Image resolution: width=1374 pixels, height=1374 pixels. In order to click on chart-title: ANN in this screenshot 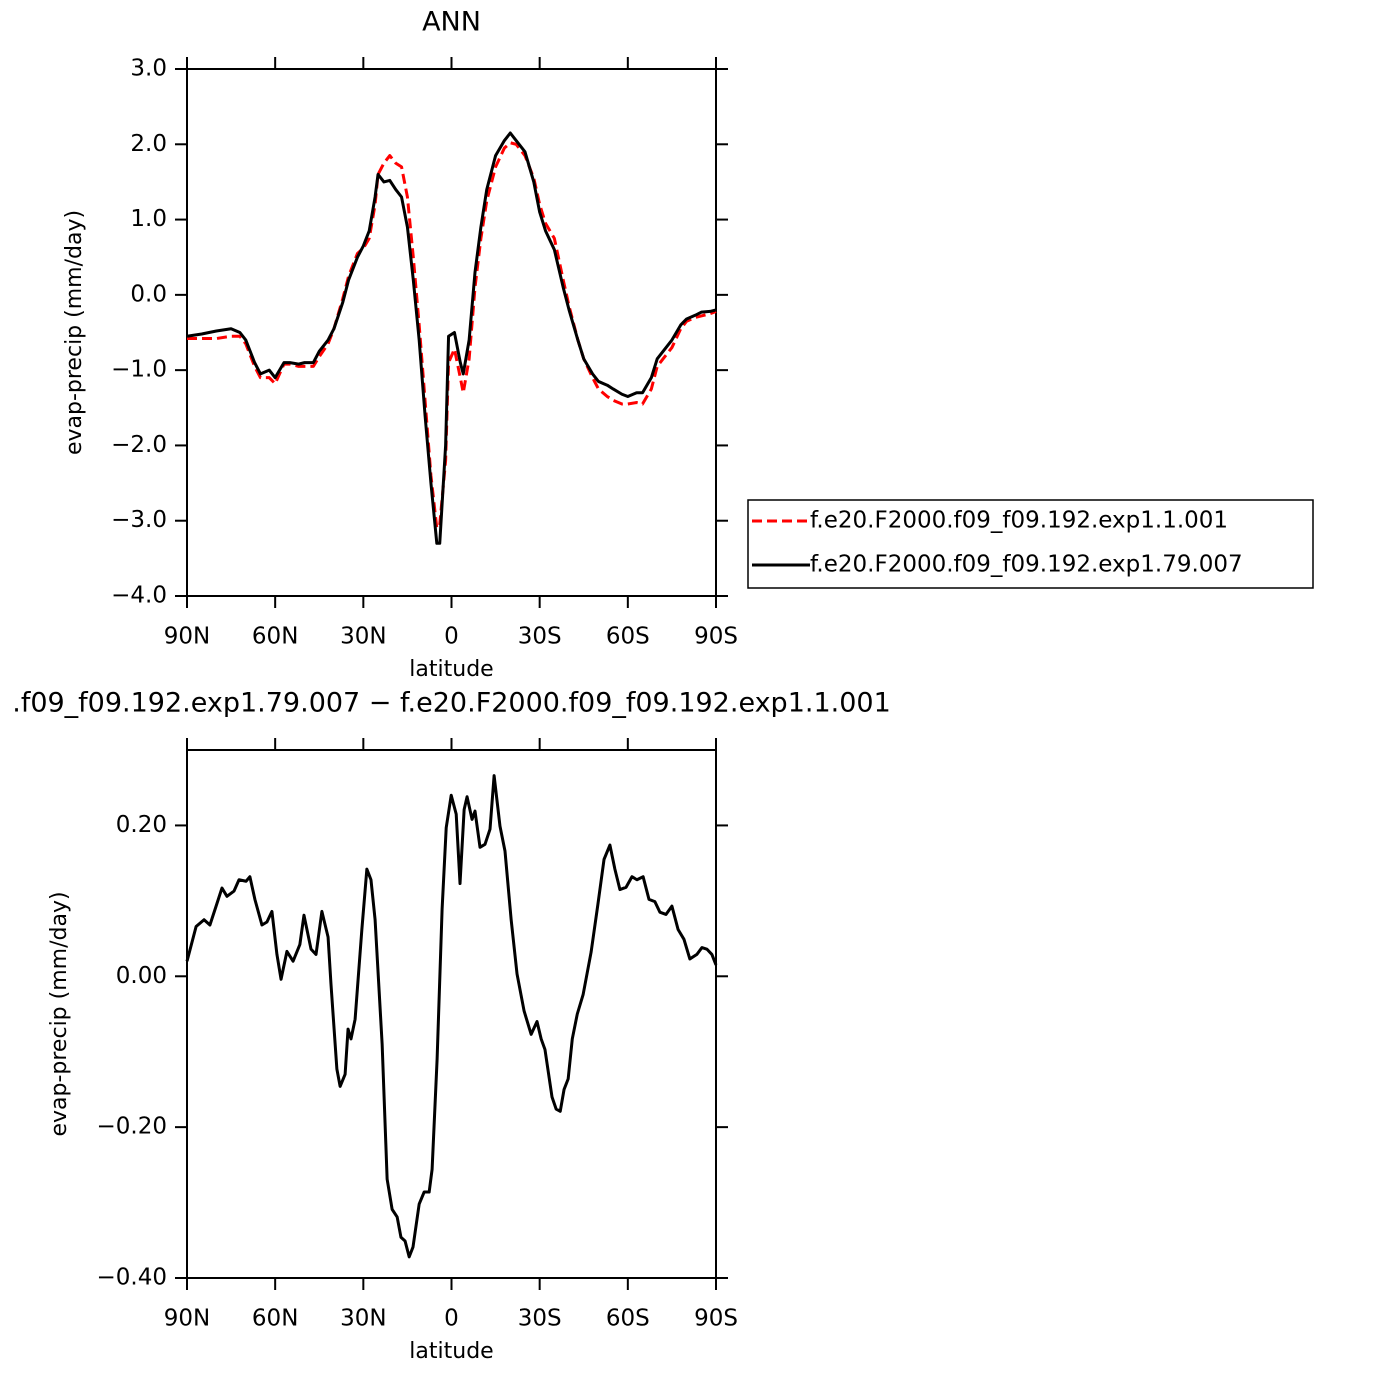, I will do `click(451, 22)`.